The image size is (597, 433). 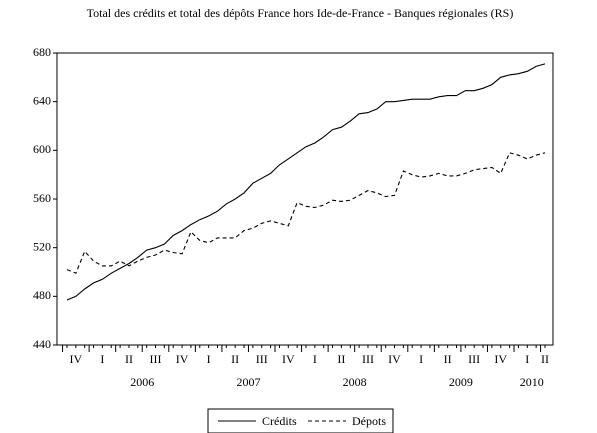 What do you see at coordinates (142, 382) in the screenshot?
I see `x-year-label: 2006` at bounding box center [142, 382].